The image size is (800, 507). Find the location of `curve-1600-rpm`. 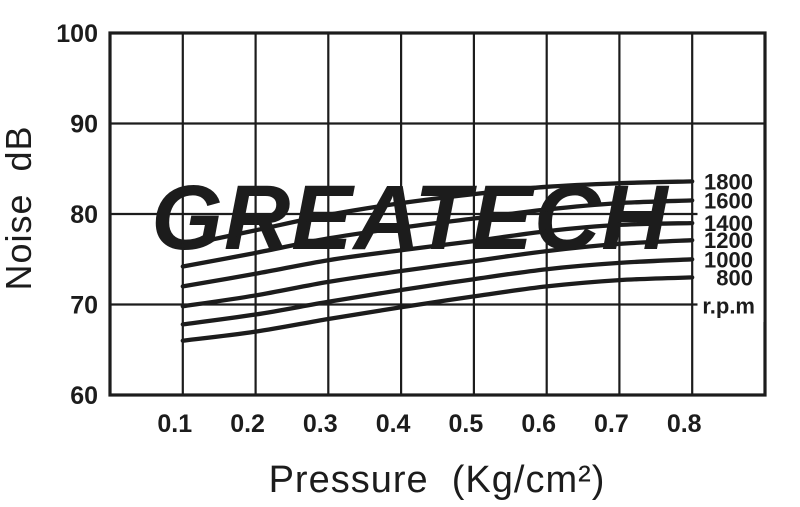

curve-1600-rpm is located at coordinates (437, 233).